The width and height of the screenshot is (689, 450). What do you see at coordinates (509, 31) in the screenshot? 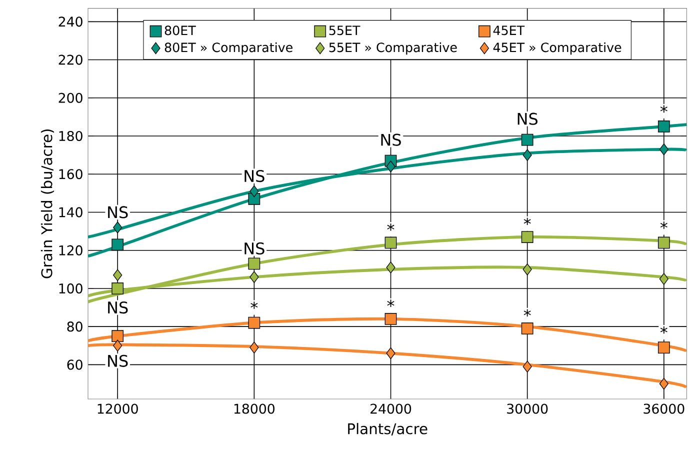
I see `legend-label: 45ET` at bounding box center [509, 31].